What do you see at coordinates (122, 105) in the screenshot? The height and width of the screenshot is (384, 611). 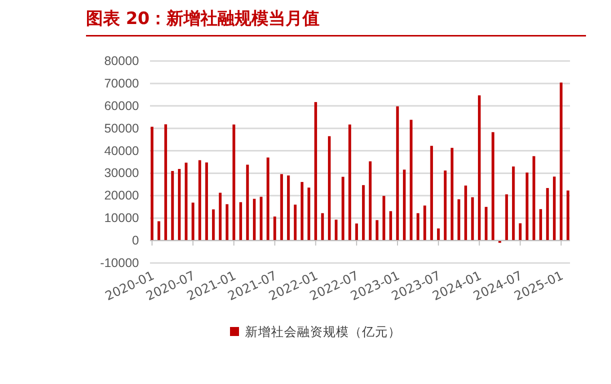 I see `y-tick-label: 60000` at bounding box center [122, 105].